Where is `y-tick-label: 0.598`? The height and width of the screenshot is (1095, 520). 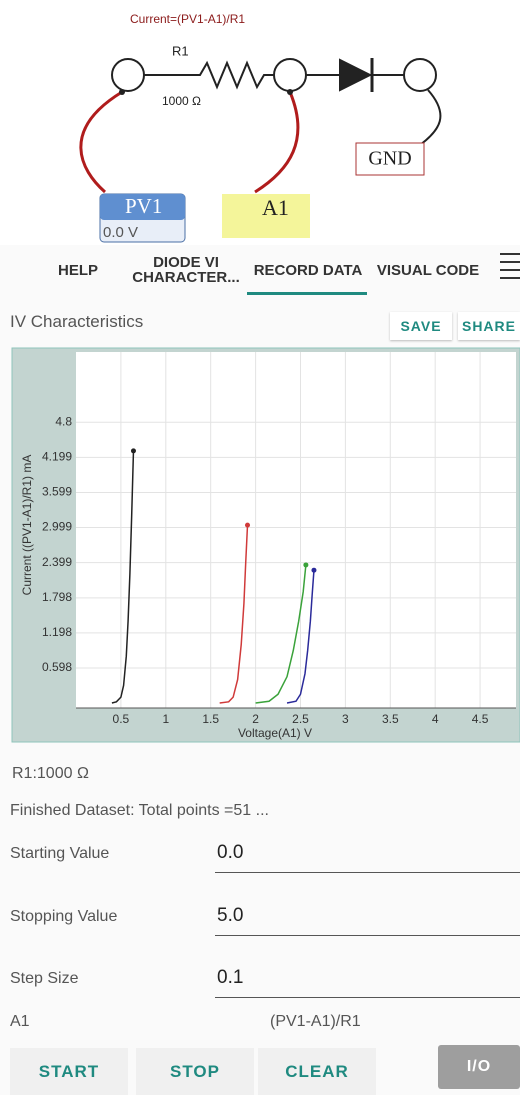 y-tick-label: 0.598 is located at coordinates (57, 667).